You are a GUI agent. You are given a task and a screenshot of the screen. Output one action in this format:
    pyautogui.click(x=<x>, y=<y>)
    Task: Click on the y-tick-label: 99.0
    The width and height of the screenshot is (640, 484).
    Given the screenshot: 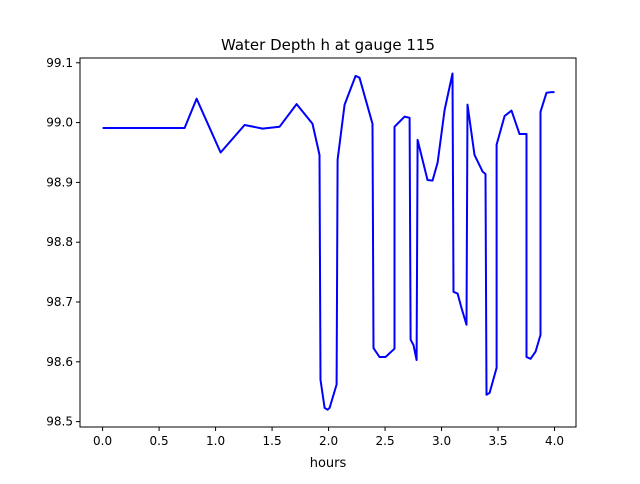 What is the action you would take?
    pyautogui.click(x=59, y=123)
    